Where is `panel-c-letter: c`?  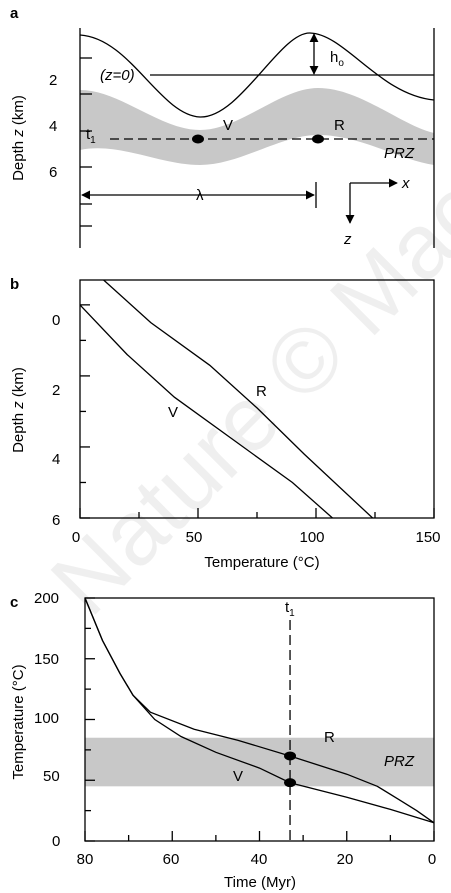
panel-c-letter: c is located at coordinates (14, 602).